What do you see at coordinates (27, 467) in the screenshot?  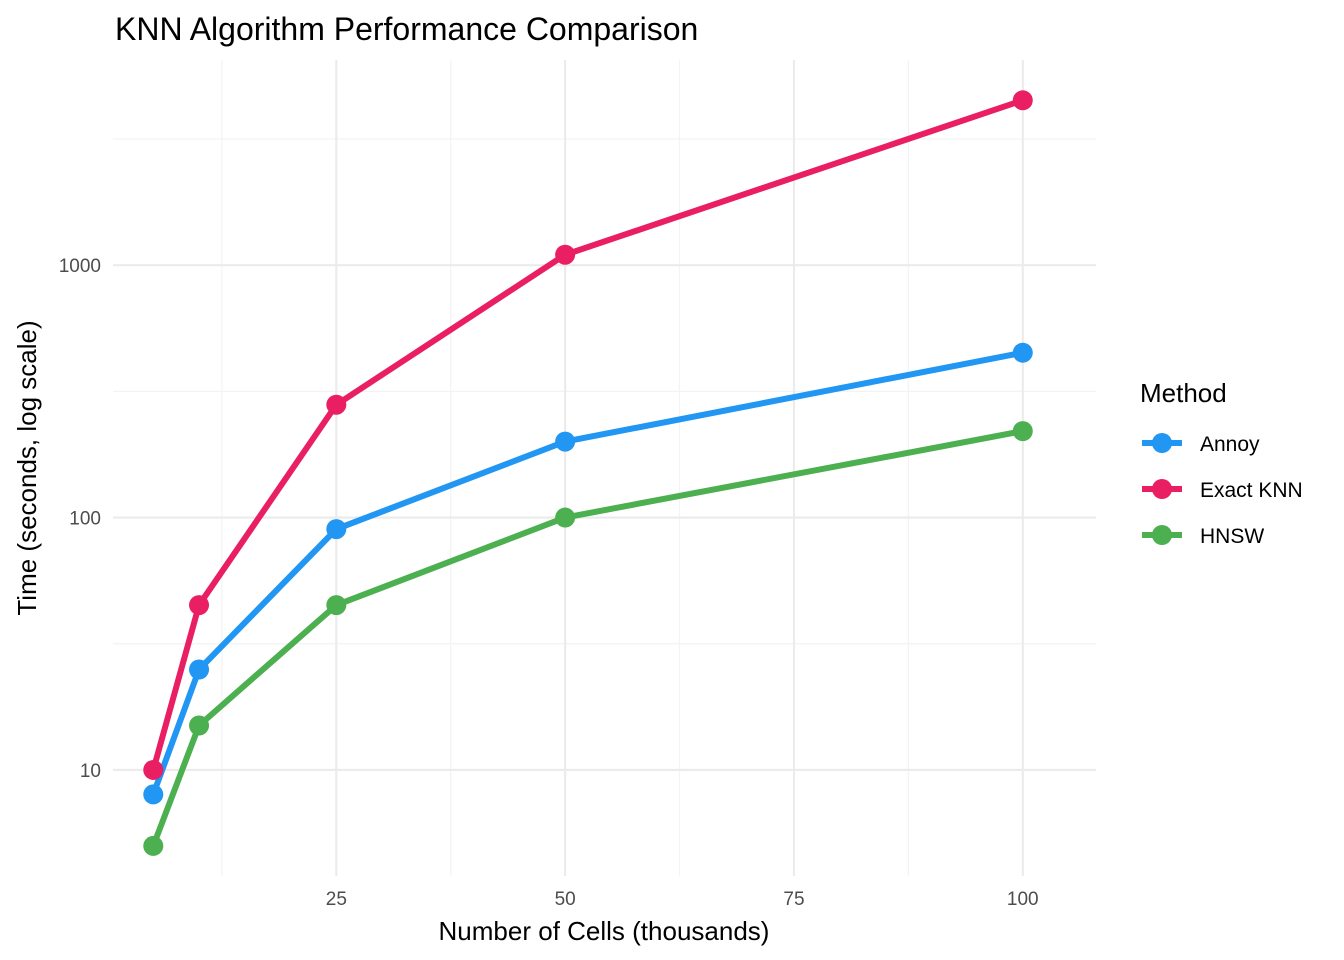 I see `y-axis-title: Time (seconds, log scale)` at bounding box center [27, 467].